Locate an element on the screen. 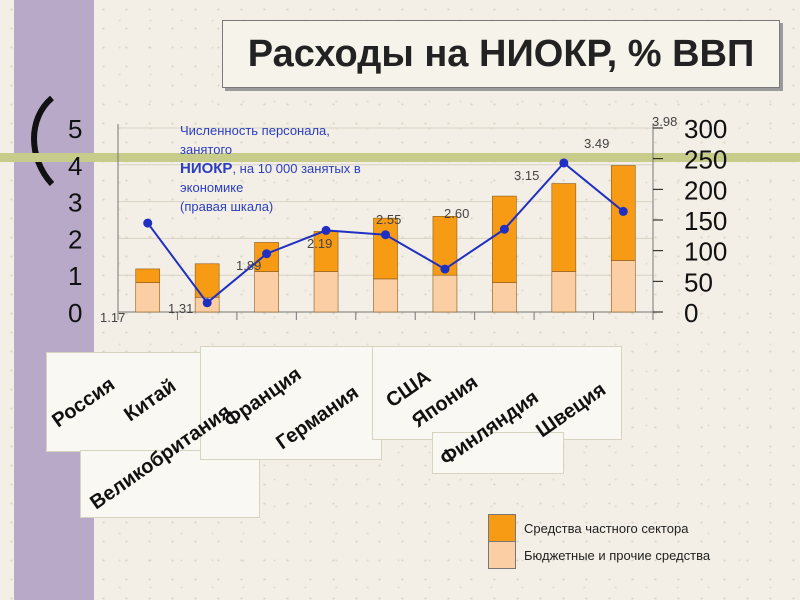 This screenshot has width=800, height=600. annotation-rest: , на 10 000 занятых в is located at coordinates (296, 168).